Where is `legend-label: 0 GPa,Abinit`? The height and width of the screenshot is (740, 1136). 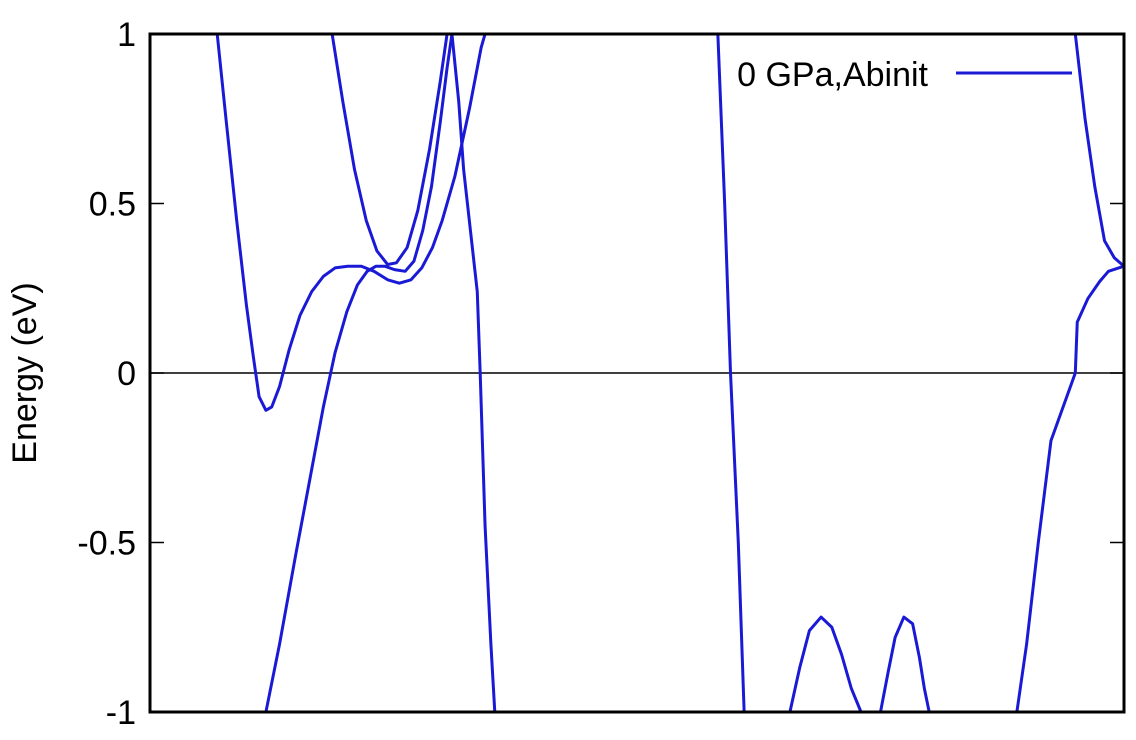
legend-label: 0 GPa,Abinit is located at coordinates (832, 75).